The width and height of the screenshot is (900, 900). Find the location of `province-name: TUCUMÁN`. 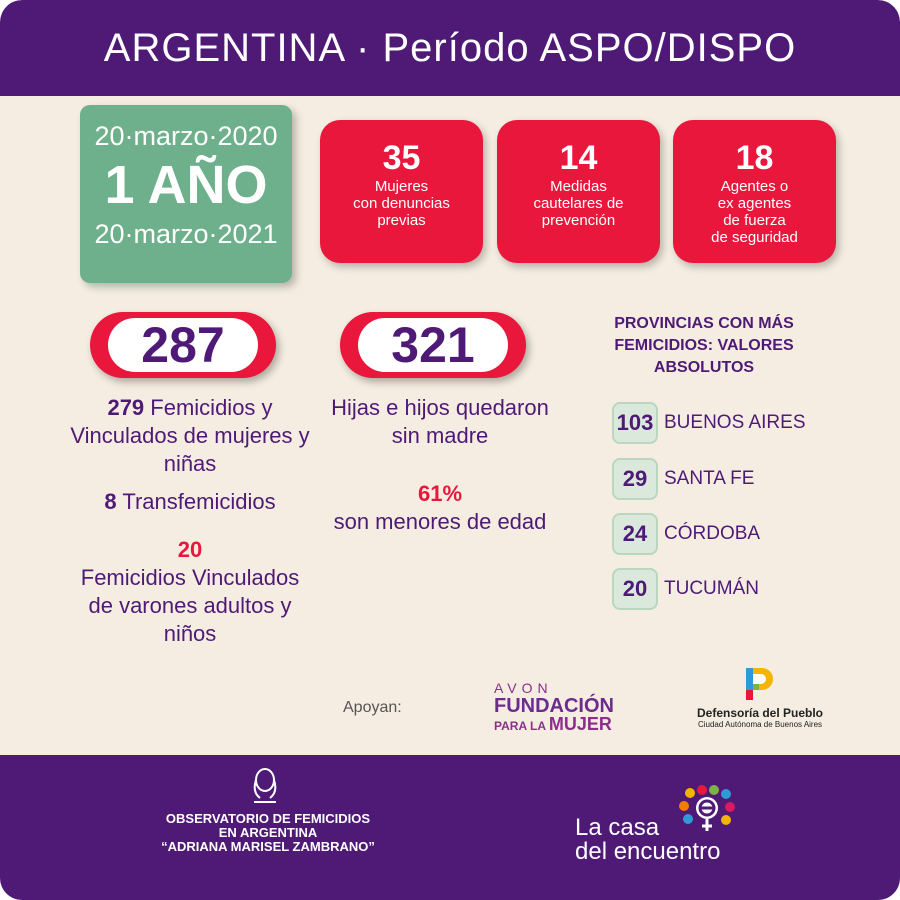

province-name: TUCUMÁN is located at coordinates (711, 588).